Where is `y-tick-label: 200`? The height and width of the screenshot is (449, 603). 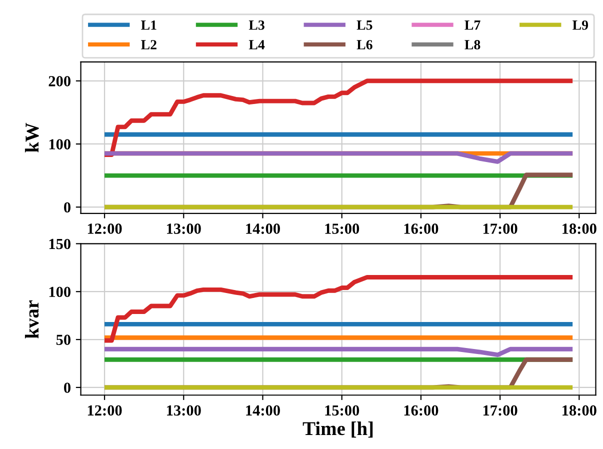
y-tick-label: 200 is located at coordinates (59, 81).